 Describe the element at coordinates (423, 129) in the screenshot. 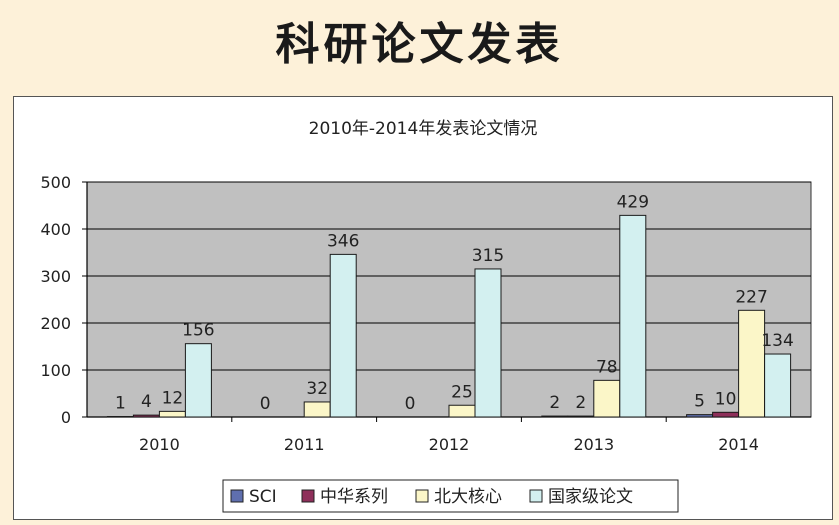

I see `chart-title: 2010年-2014年发表论文情况` at that location.